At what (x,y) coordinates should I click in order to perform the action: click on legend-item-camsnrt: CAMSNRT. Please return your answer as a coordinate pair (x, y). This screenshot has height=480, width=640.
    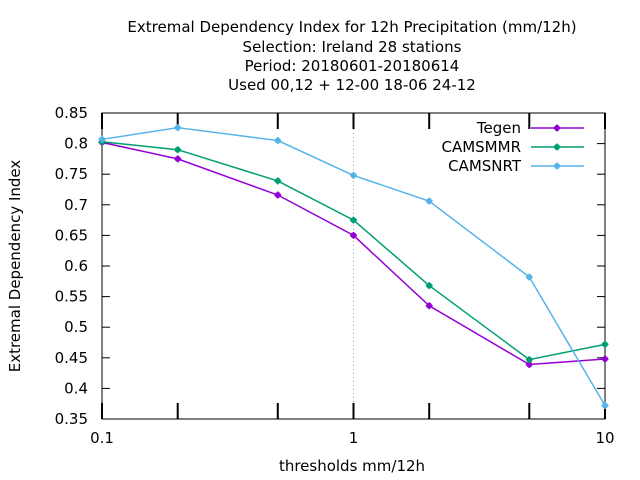
    Looking at the image, I should click on (516, 166).